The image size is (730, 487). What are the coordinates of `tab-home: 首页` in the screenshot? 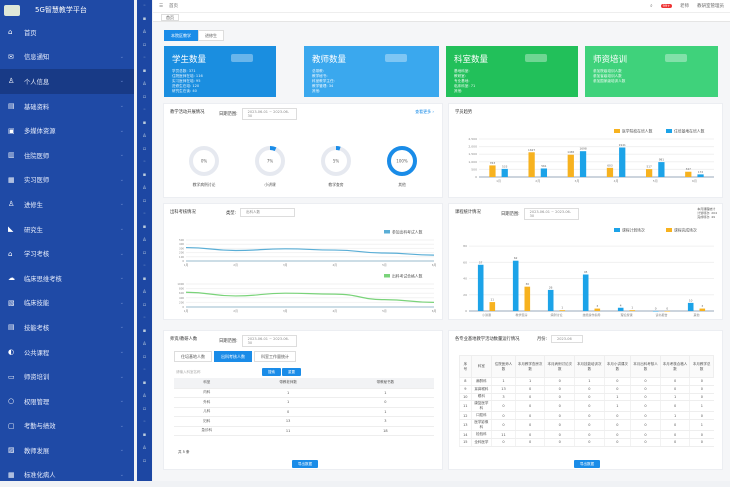 It's located at (170, 17).